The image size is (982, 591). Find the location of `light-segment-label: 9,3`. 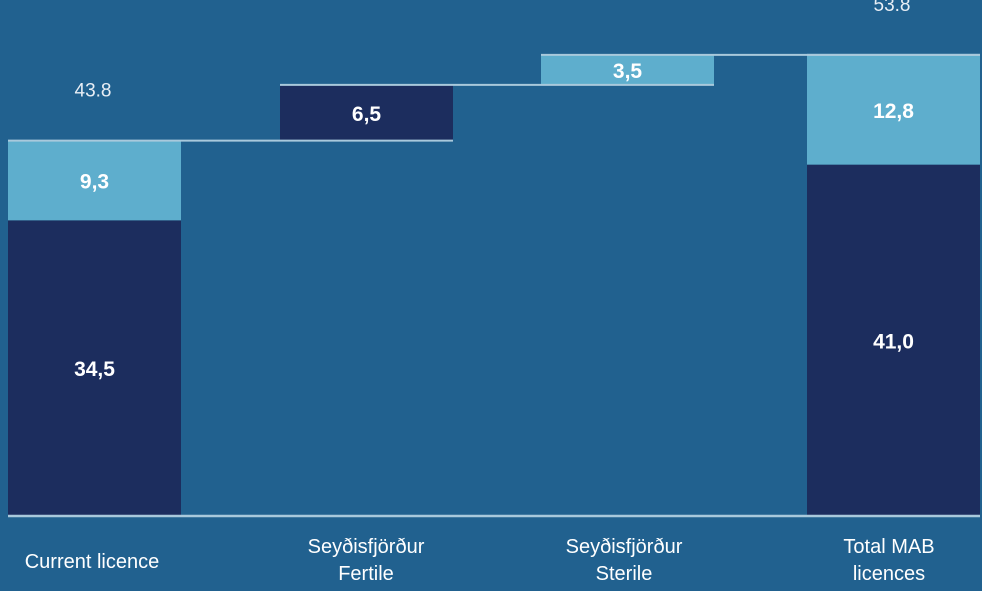

light-segment-label: 9,3 is located at coordinates (94, 181).